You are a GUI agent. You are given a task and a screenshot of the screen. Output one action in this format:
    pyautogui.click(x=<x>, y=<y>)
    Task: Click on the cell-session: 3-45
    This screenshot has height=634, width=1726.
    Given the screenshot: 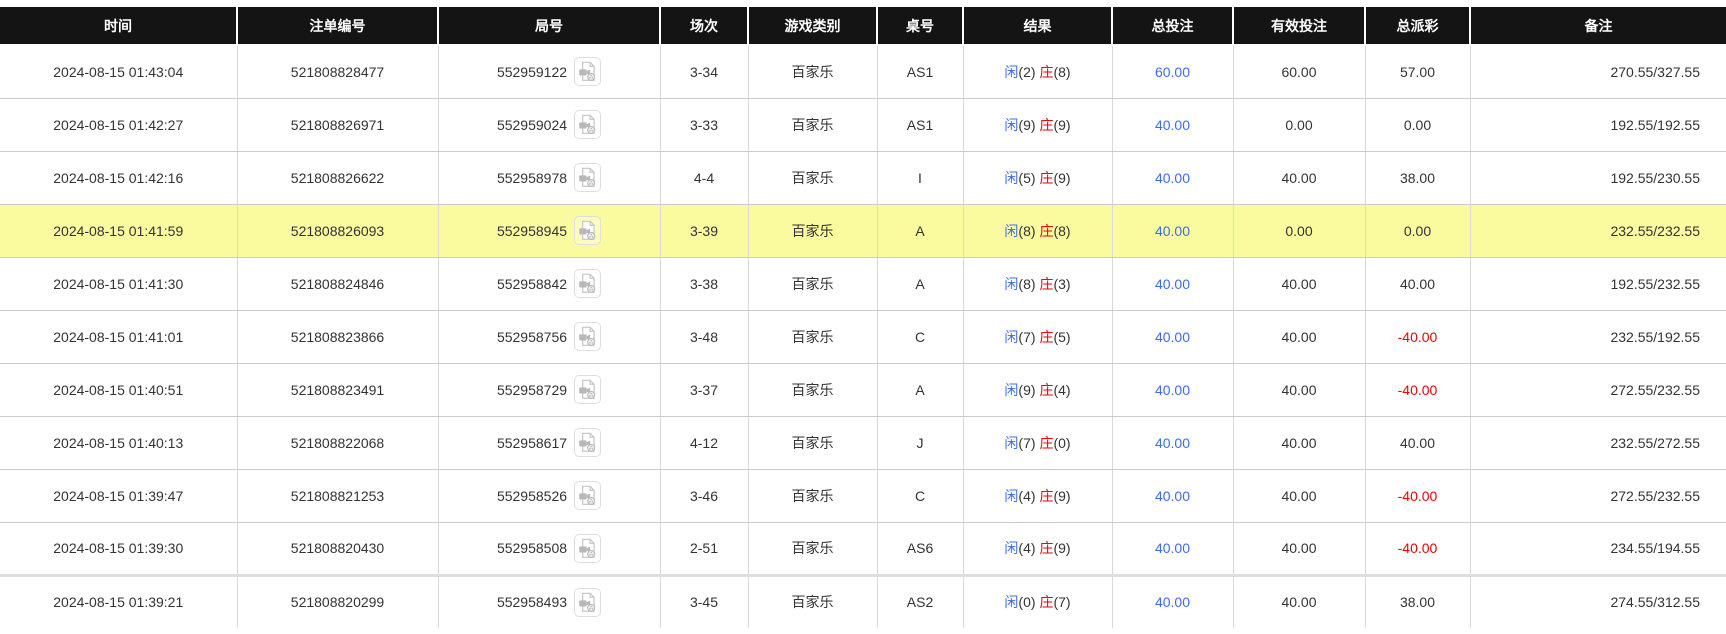 What is the action you would take?
    pyautogui.click(x=703, y=600)
    